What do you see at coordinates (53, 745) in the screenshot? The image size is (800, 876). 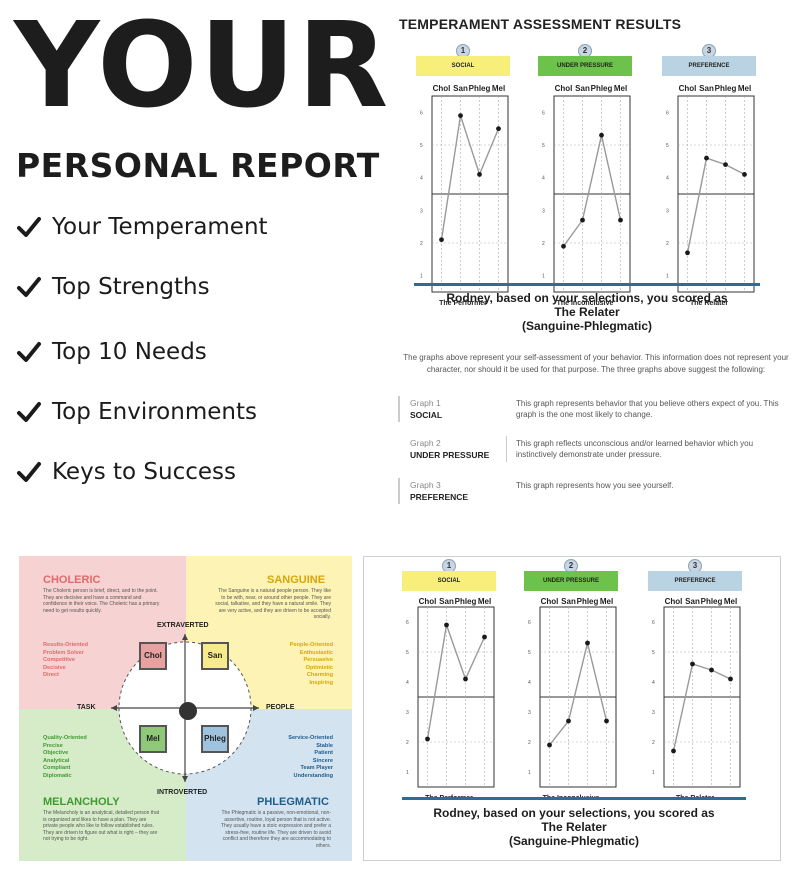 I see `trait: Precise` at bounding box center [53, 745].